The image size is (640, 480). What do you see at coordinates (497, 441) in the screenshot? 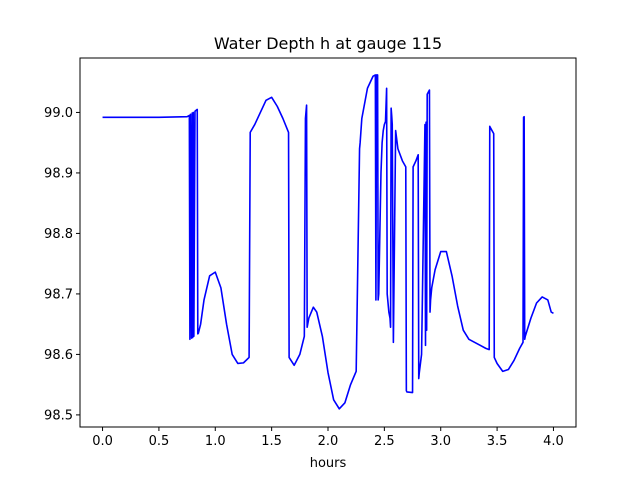
I see `x-tick-label: 3.5` at bounding box center [497, 441].